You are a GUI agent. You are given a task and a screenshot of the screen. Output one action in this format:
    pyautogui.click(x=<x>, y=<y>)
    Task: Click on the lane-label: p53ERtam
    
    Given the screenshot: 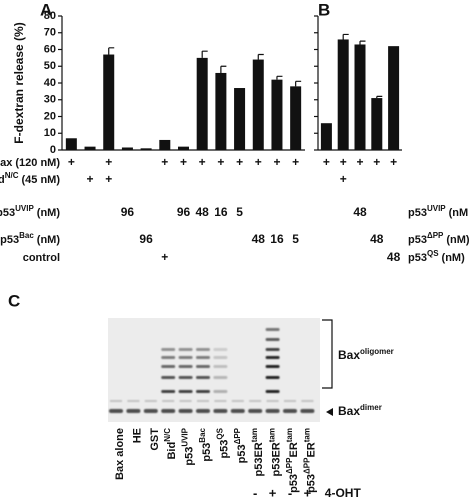 What is the action you would take?
    pyautogui.click(x=274, y=452)
    